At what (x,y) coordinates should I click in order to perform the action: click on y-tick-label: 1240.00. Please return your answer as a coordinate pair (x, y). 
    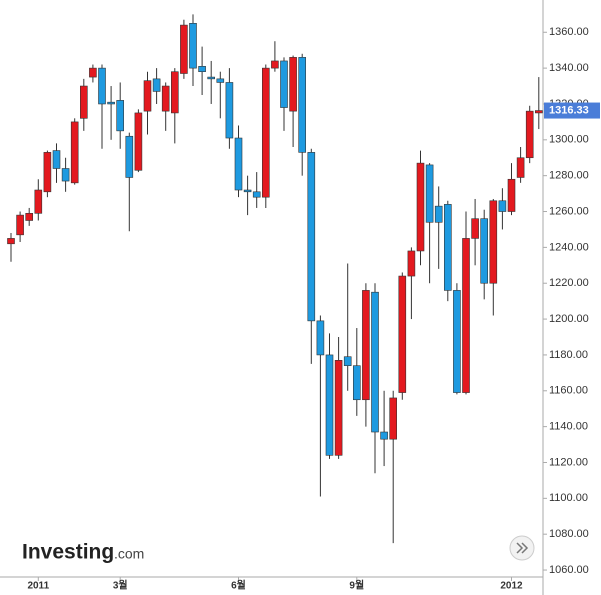
    Looking at the image, I should click on (569, 247).